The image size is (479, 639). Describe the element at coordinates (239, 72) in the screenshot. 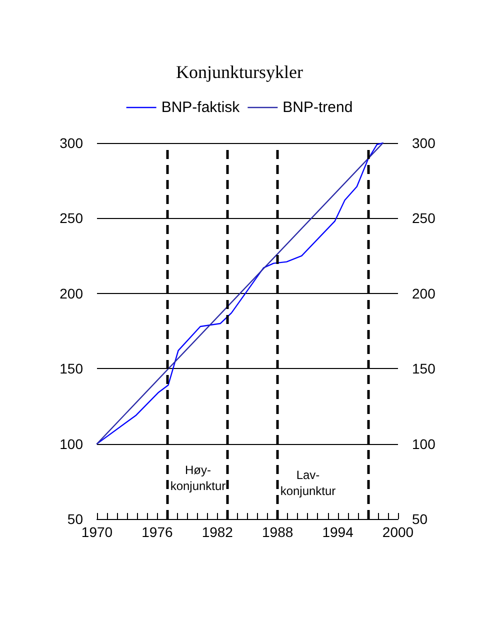

I see `chart-title: Konjunktursykler` at that location.